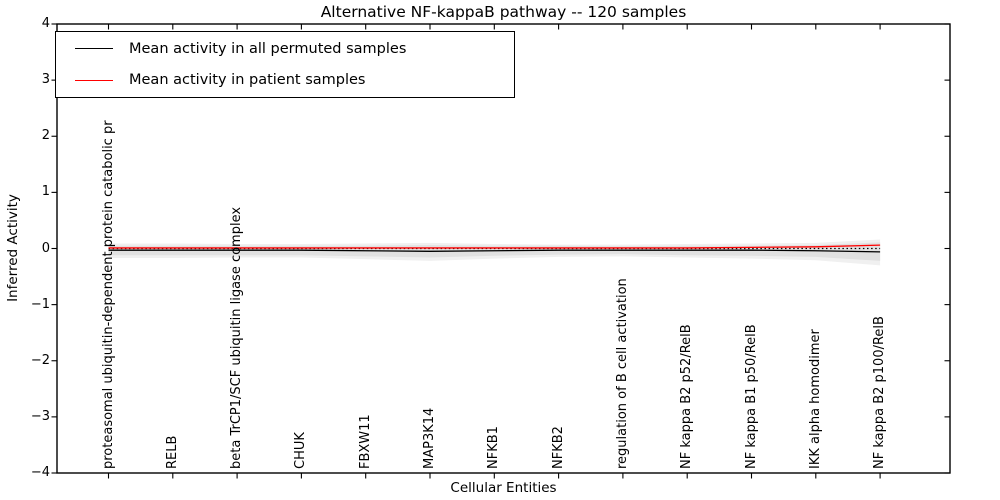 Image resolution: width=1000 pixels, height=500 pixels. Describe the element at coordinates (40, 304) in the screenshot. I see `y-tick-label: −1` at that location.